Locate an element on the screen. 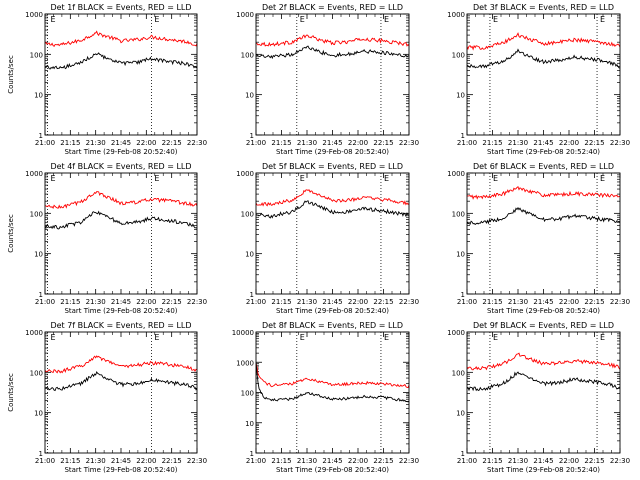 This screenshot has height=480, width=640. panel-title: Det 3f BLACK = Events, RED = LLD is located at coordinates (543, 7).